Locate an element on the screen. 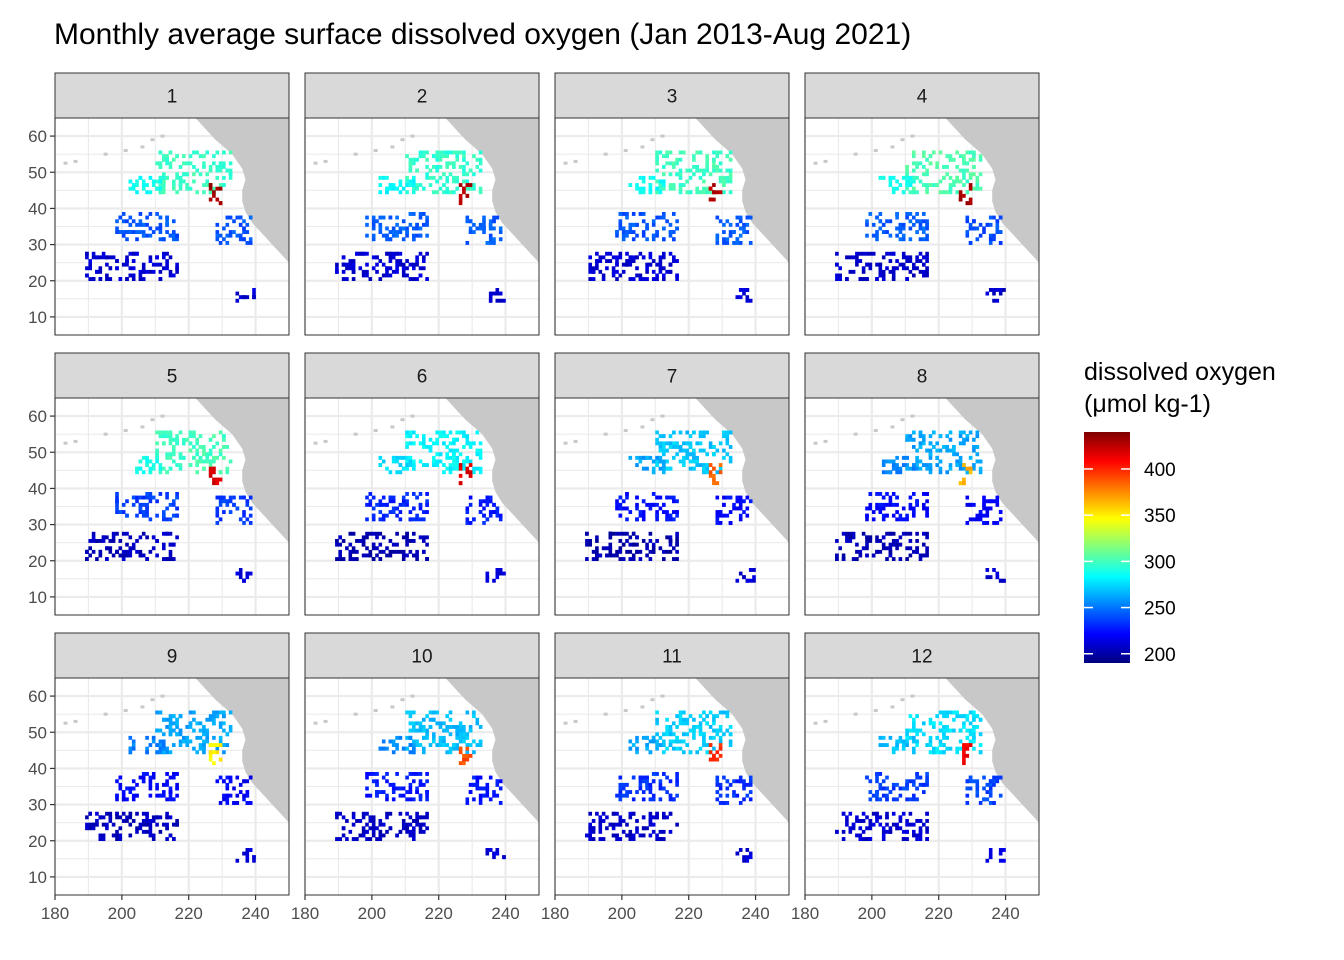  facet-strip-label: 12 is located at coordinates (921, 657).